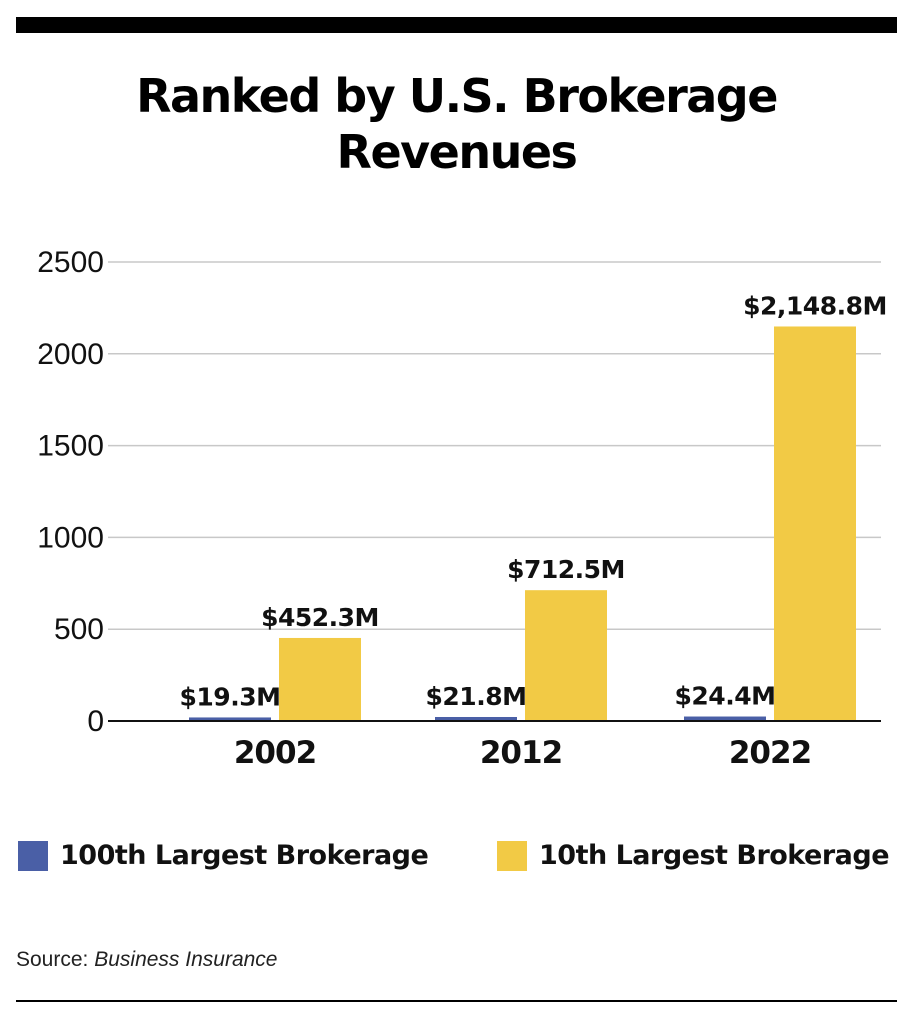 This screenshot has width=913, height=1024. What do you see at coordinates (70, 446) in the screenshot?
I see `y-tick-label: 1500` at bounding box center [70, 446].